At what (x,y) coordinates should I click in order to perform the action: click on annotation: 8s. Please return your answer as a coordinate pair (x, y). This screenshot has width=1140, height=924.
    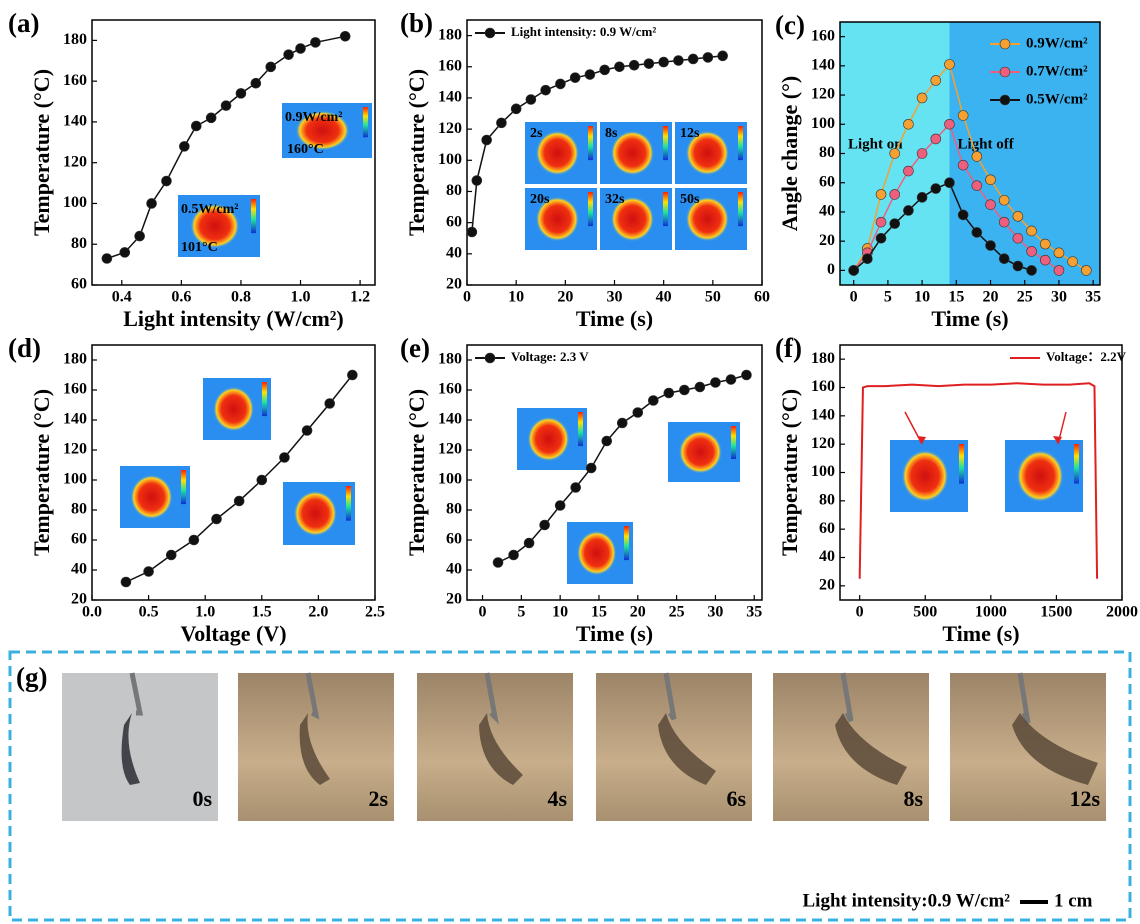
    Looking at the image, I should click on (611, 133).